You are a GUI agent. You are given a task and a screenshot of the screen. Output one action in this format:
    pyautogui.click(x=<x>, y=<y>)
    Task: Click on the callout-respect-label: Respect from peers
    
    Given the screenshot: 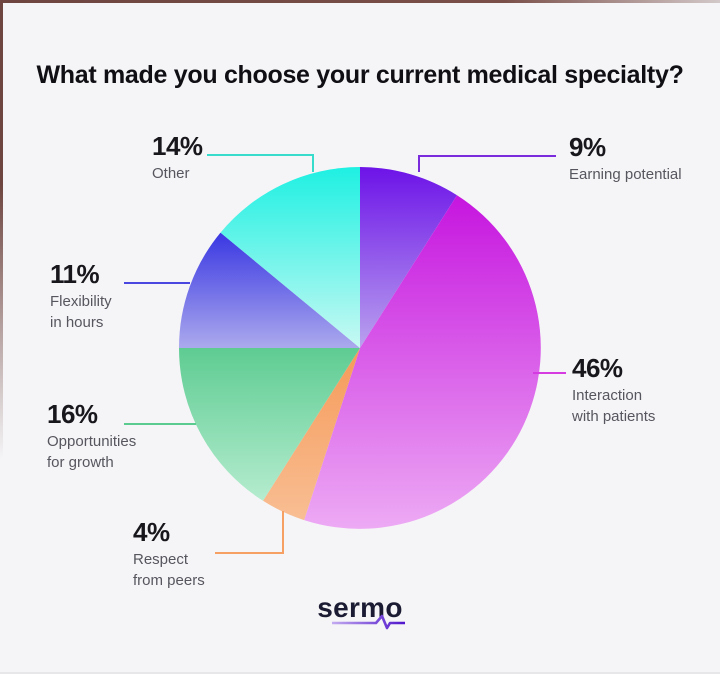 What is the action you would take?
    pyautogui.click(x=169, y=570)
    